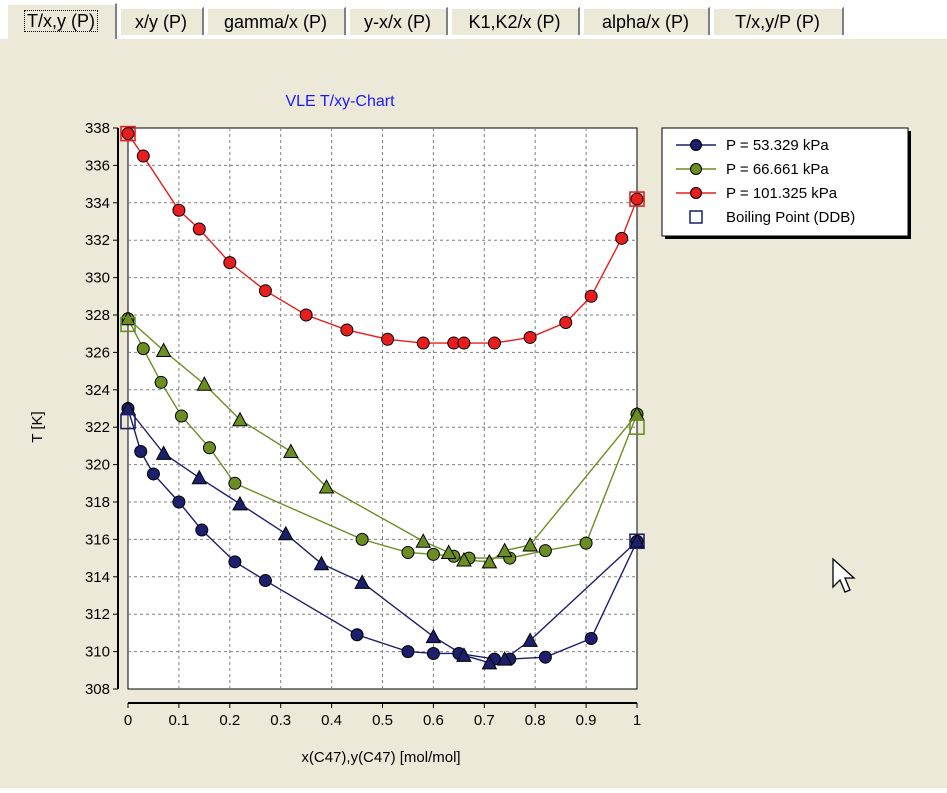  What do you see at coordinates (97, 614) in the screenshot?
I see `y-tick-label: 312` at bounding box center [97, 614].